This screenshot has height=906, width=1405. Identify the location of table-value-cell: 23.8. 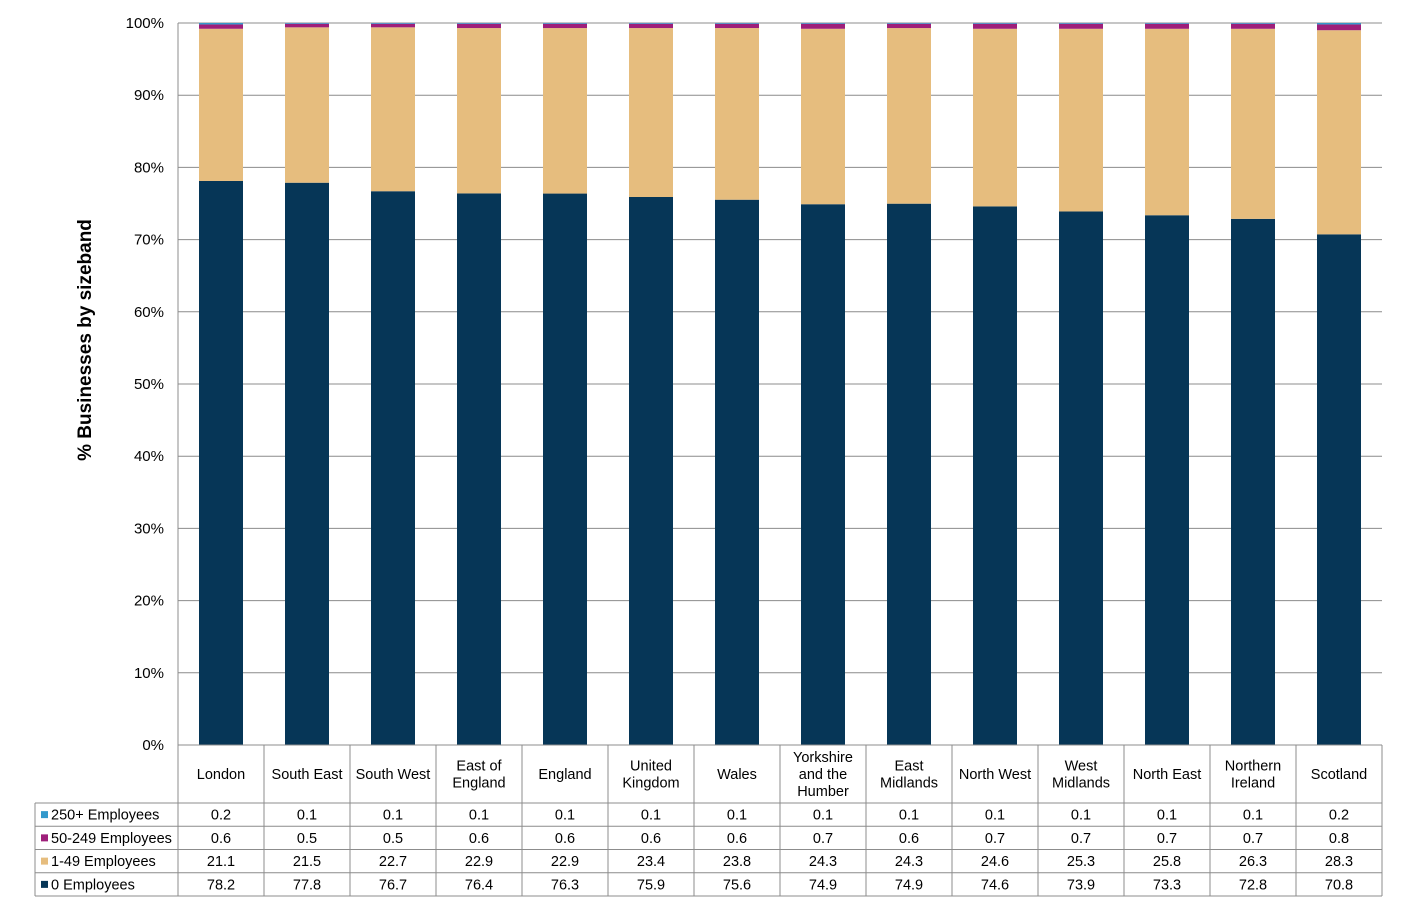
(737, 862).